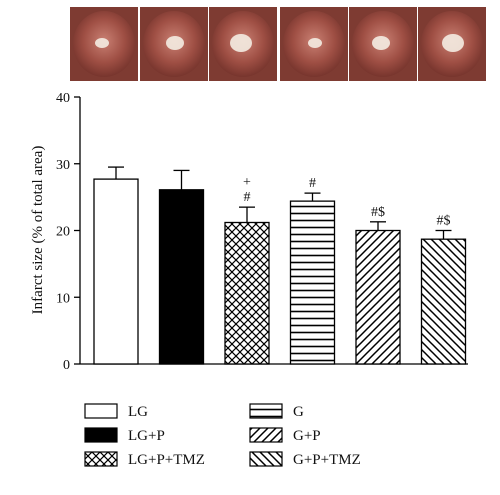 This screenshot has height=495, width=500. Describe the element at coordinates (63, 298) in the screenshot. I see `y-tick-label: 10` at that location.